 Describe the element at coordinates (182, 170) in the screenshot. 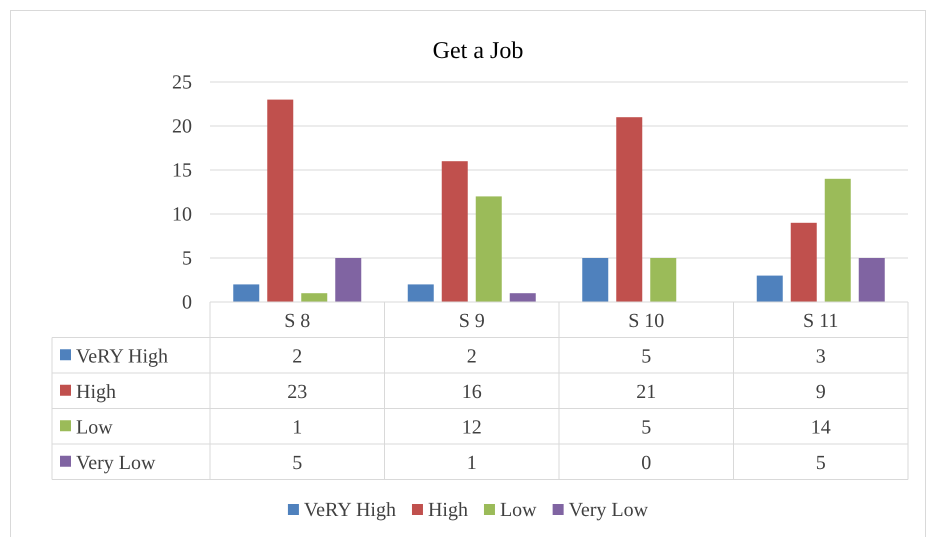

I see `y-tick-label: 15` at that location.